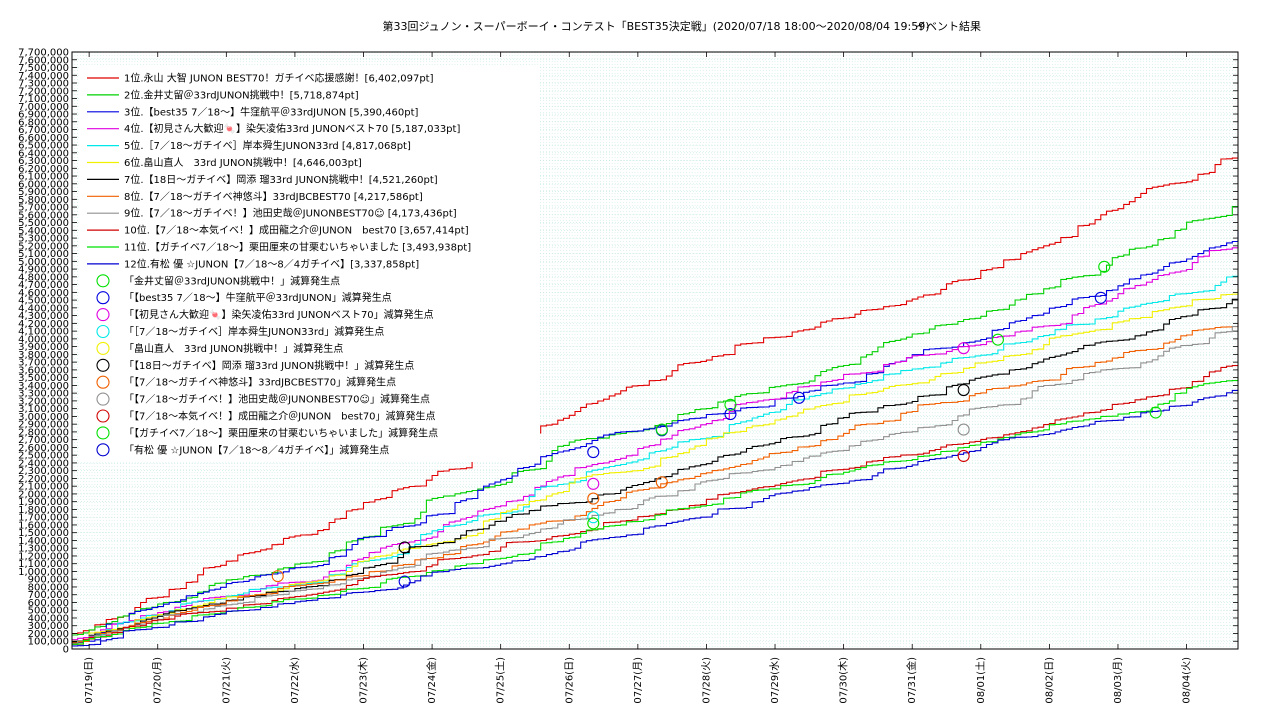 The width and height of the screenshot is (1280, 720). Describe the element at coordinates (43, 363) in the screenshot. I see `y-tick-label: 3,700,000` at that location.